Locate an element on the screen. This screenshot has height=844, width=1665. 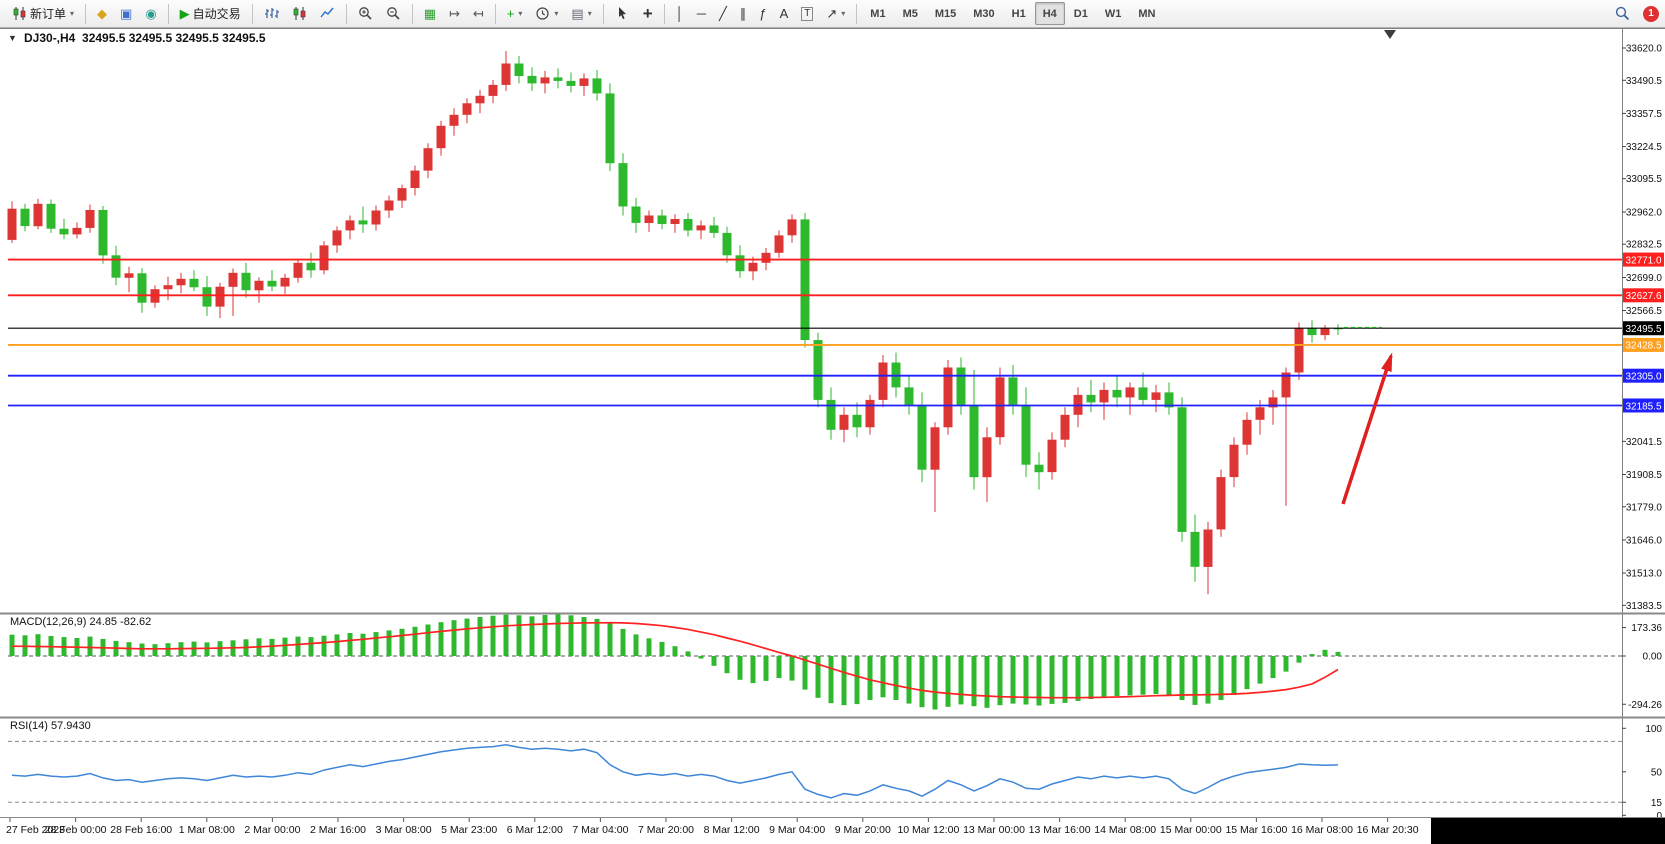
vertical-line-icon: │ is located at coordinates (679, 13).